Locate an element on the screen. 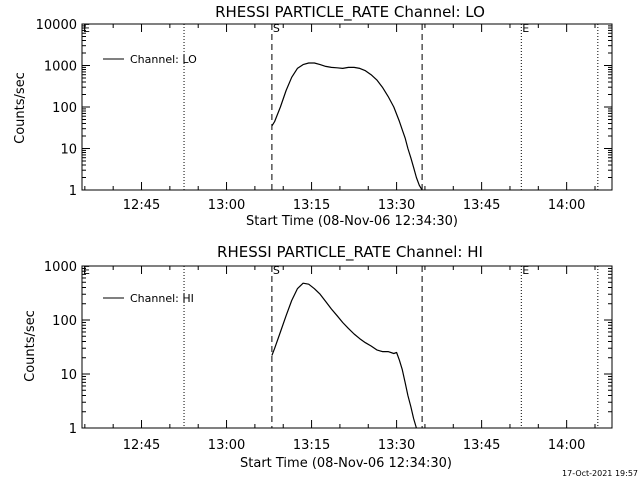  lo-y-tick-label: 10000 is located at coordinates (56, 25).